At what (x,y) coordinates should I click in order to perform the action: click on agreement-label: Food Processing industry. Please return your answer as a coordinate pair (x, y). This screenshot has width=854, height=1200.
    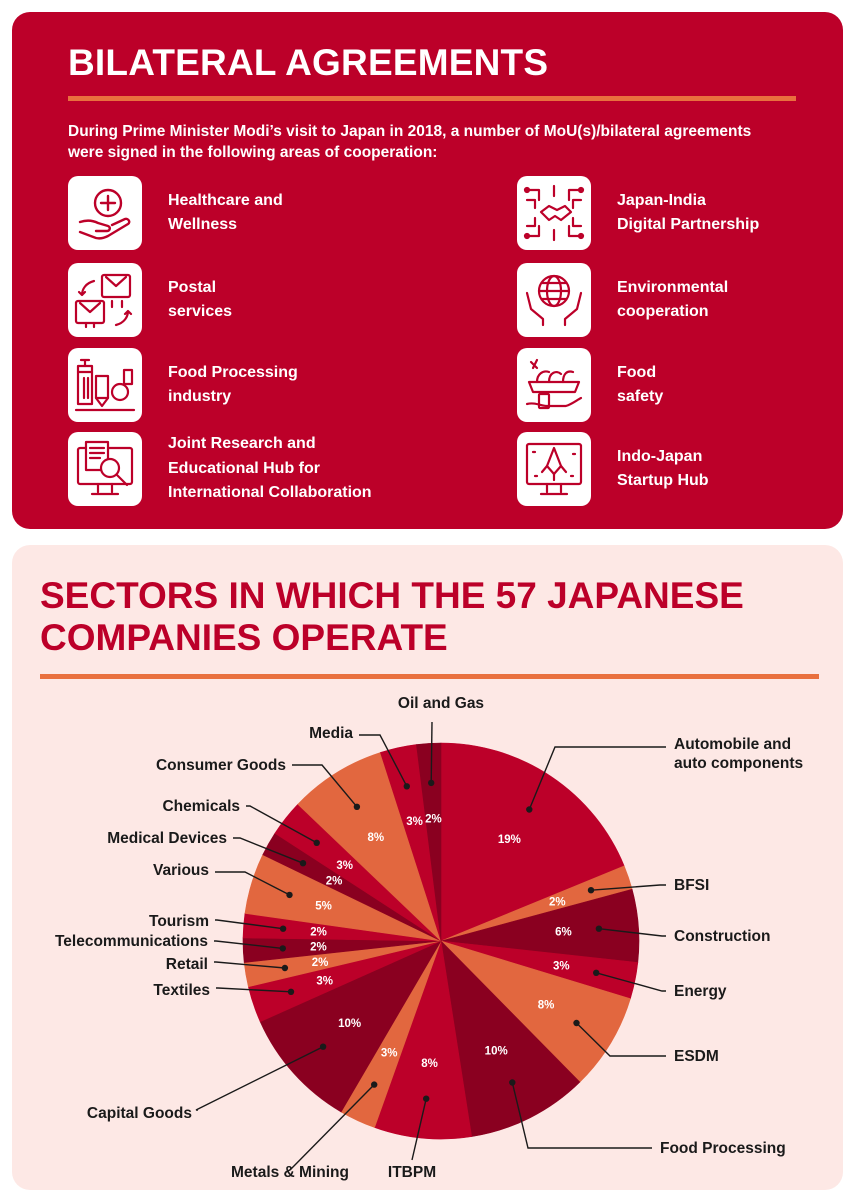
    Looking at the image, I should click on (233, 384).